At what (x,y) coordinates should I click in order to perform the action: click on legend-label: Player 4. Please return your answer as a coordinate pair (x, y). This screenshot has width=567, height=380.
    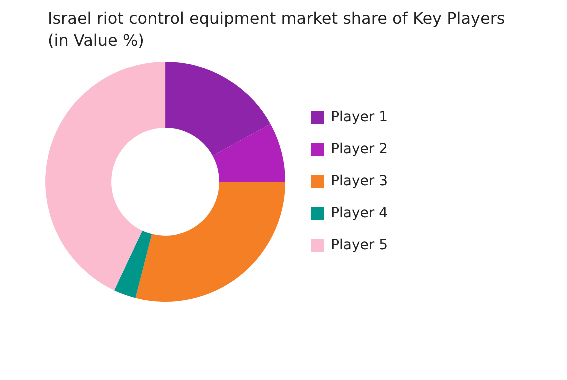
    Looking at the image, I should click on (359, 214).